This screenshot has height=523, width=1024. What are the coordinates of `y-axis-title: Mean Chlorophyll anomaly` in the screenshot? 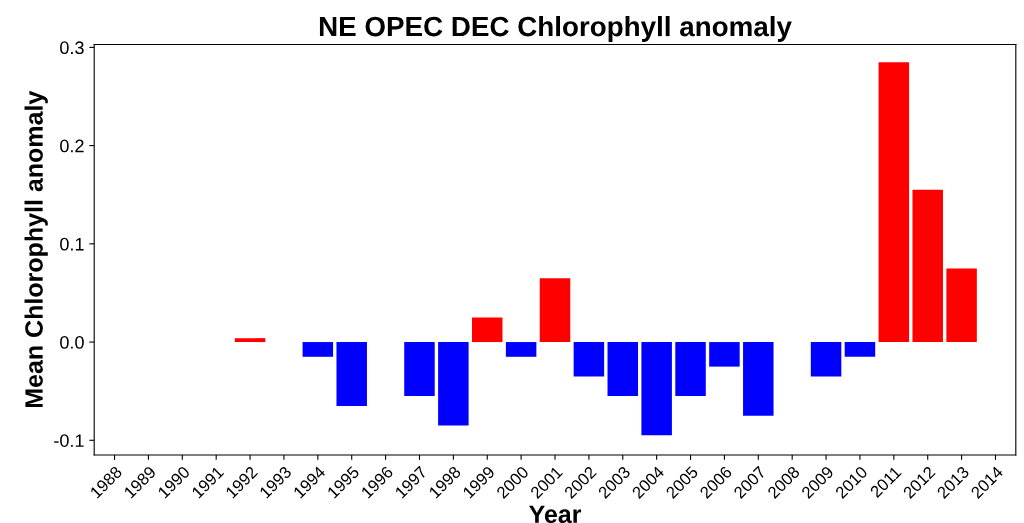 It's located at (36, 249).